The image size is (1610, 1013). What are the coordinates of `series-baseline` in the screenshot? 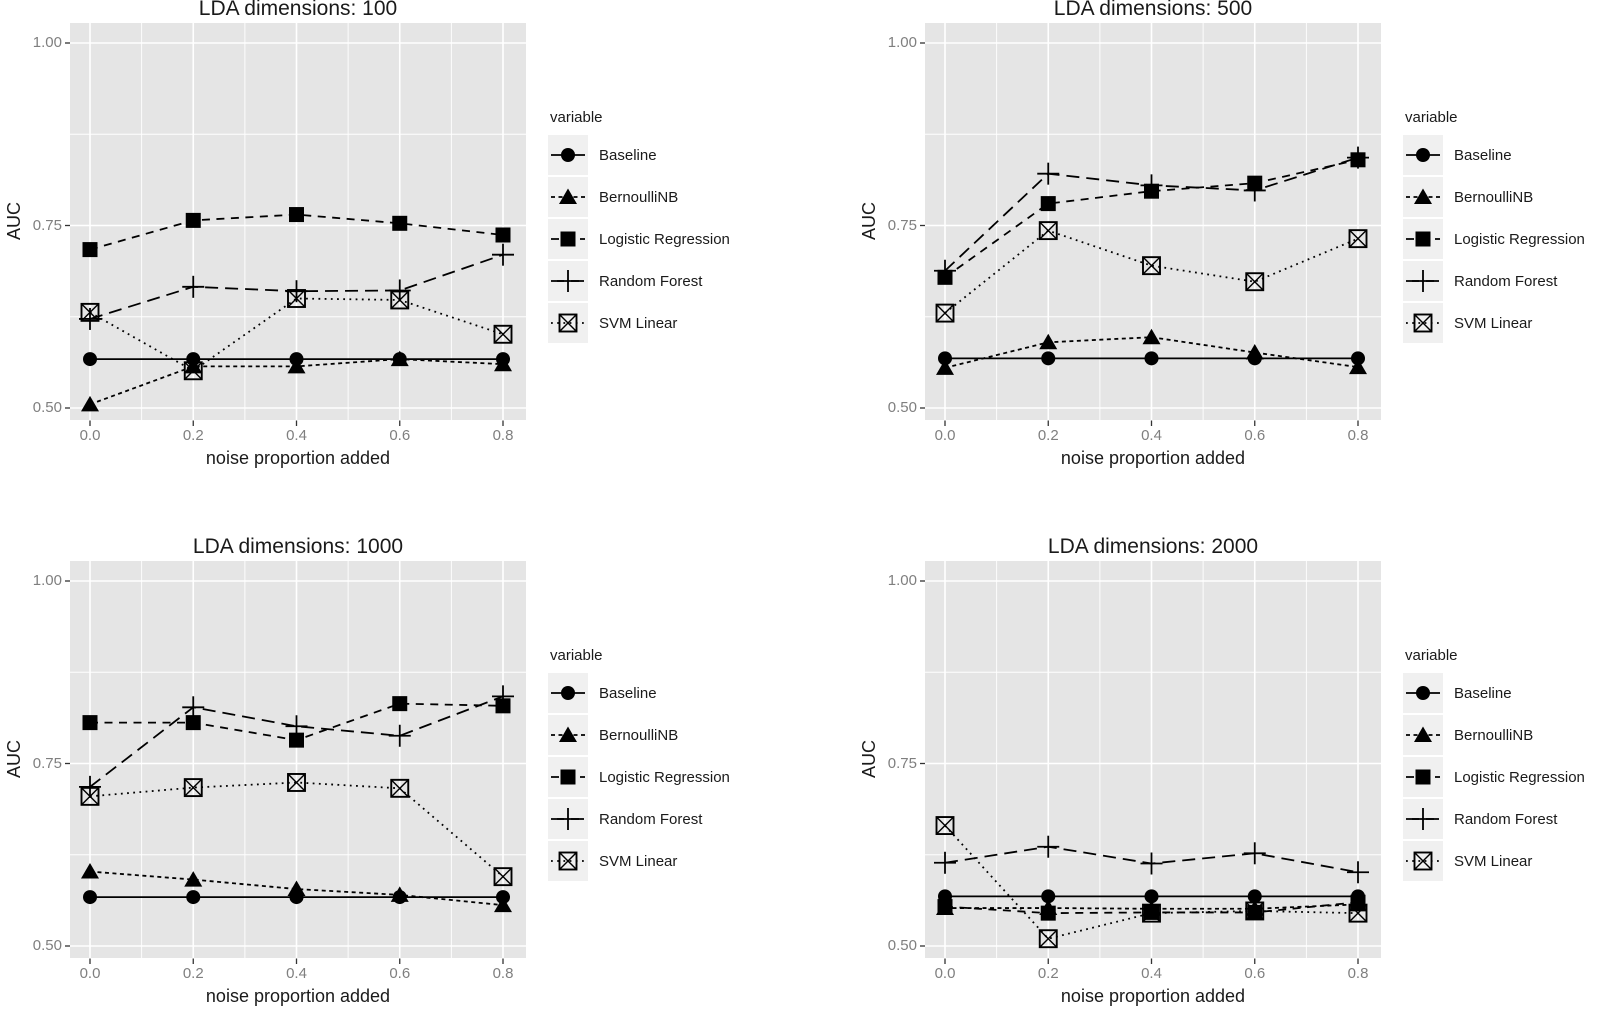 It's located at (1151, 358).